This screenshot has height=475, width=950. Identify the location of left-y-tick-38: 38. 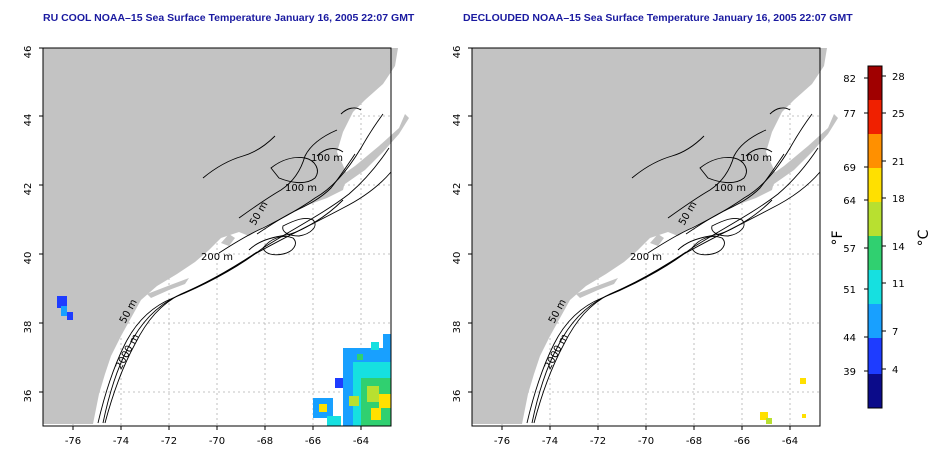
(28, 327).